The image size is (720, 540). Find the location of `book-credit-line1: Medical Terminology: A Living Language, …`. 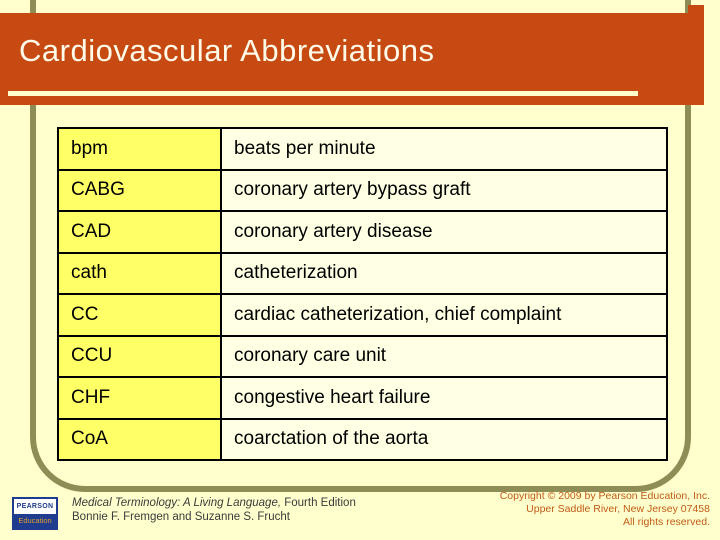

book-credit-line1: Medical Terminology: A Living Language, … is located at coordinates (214, 503).